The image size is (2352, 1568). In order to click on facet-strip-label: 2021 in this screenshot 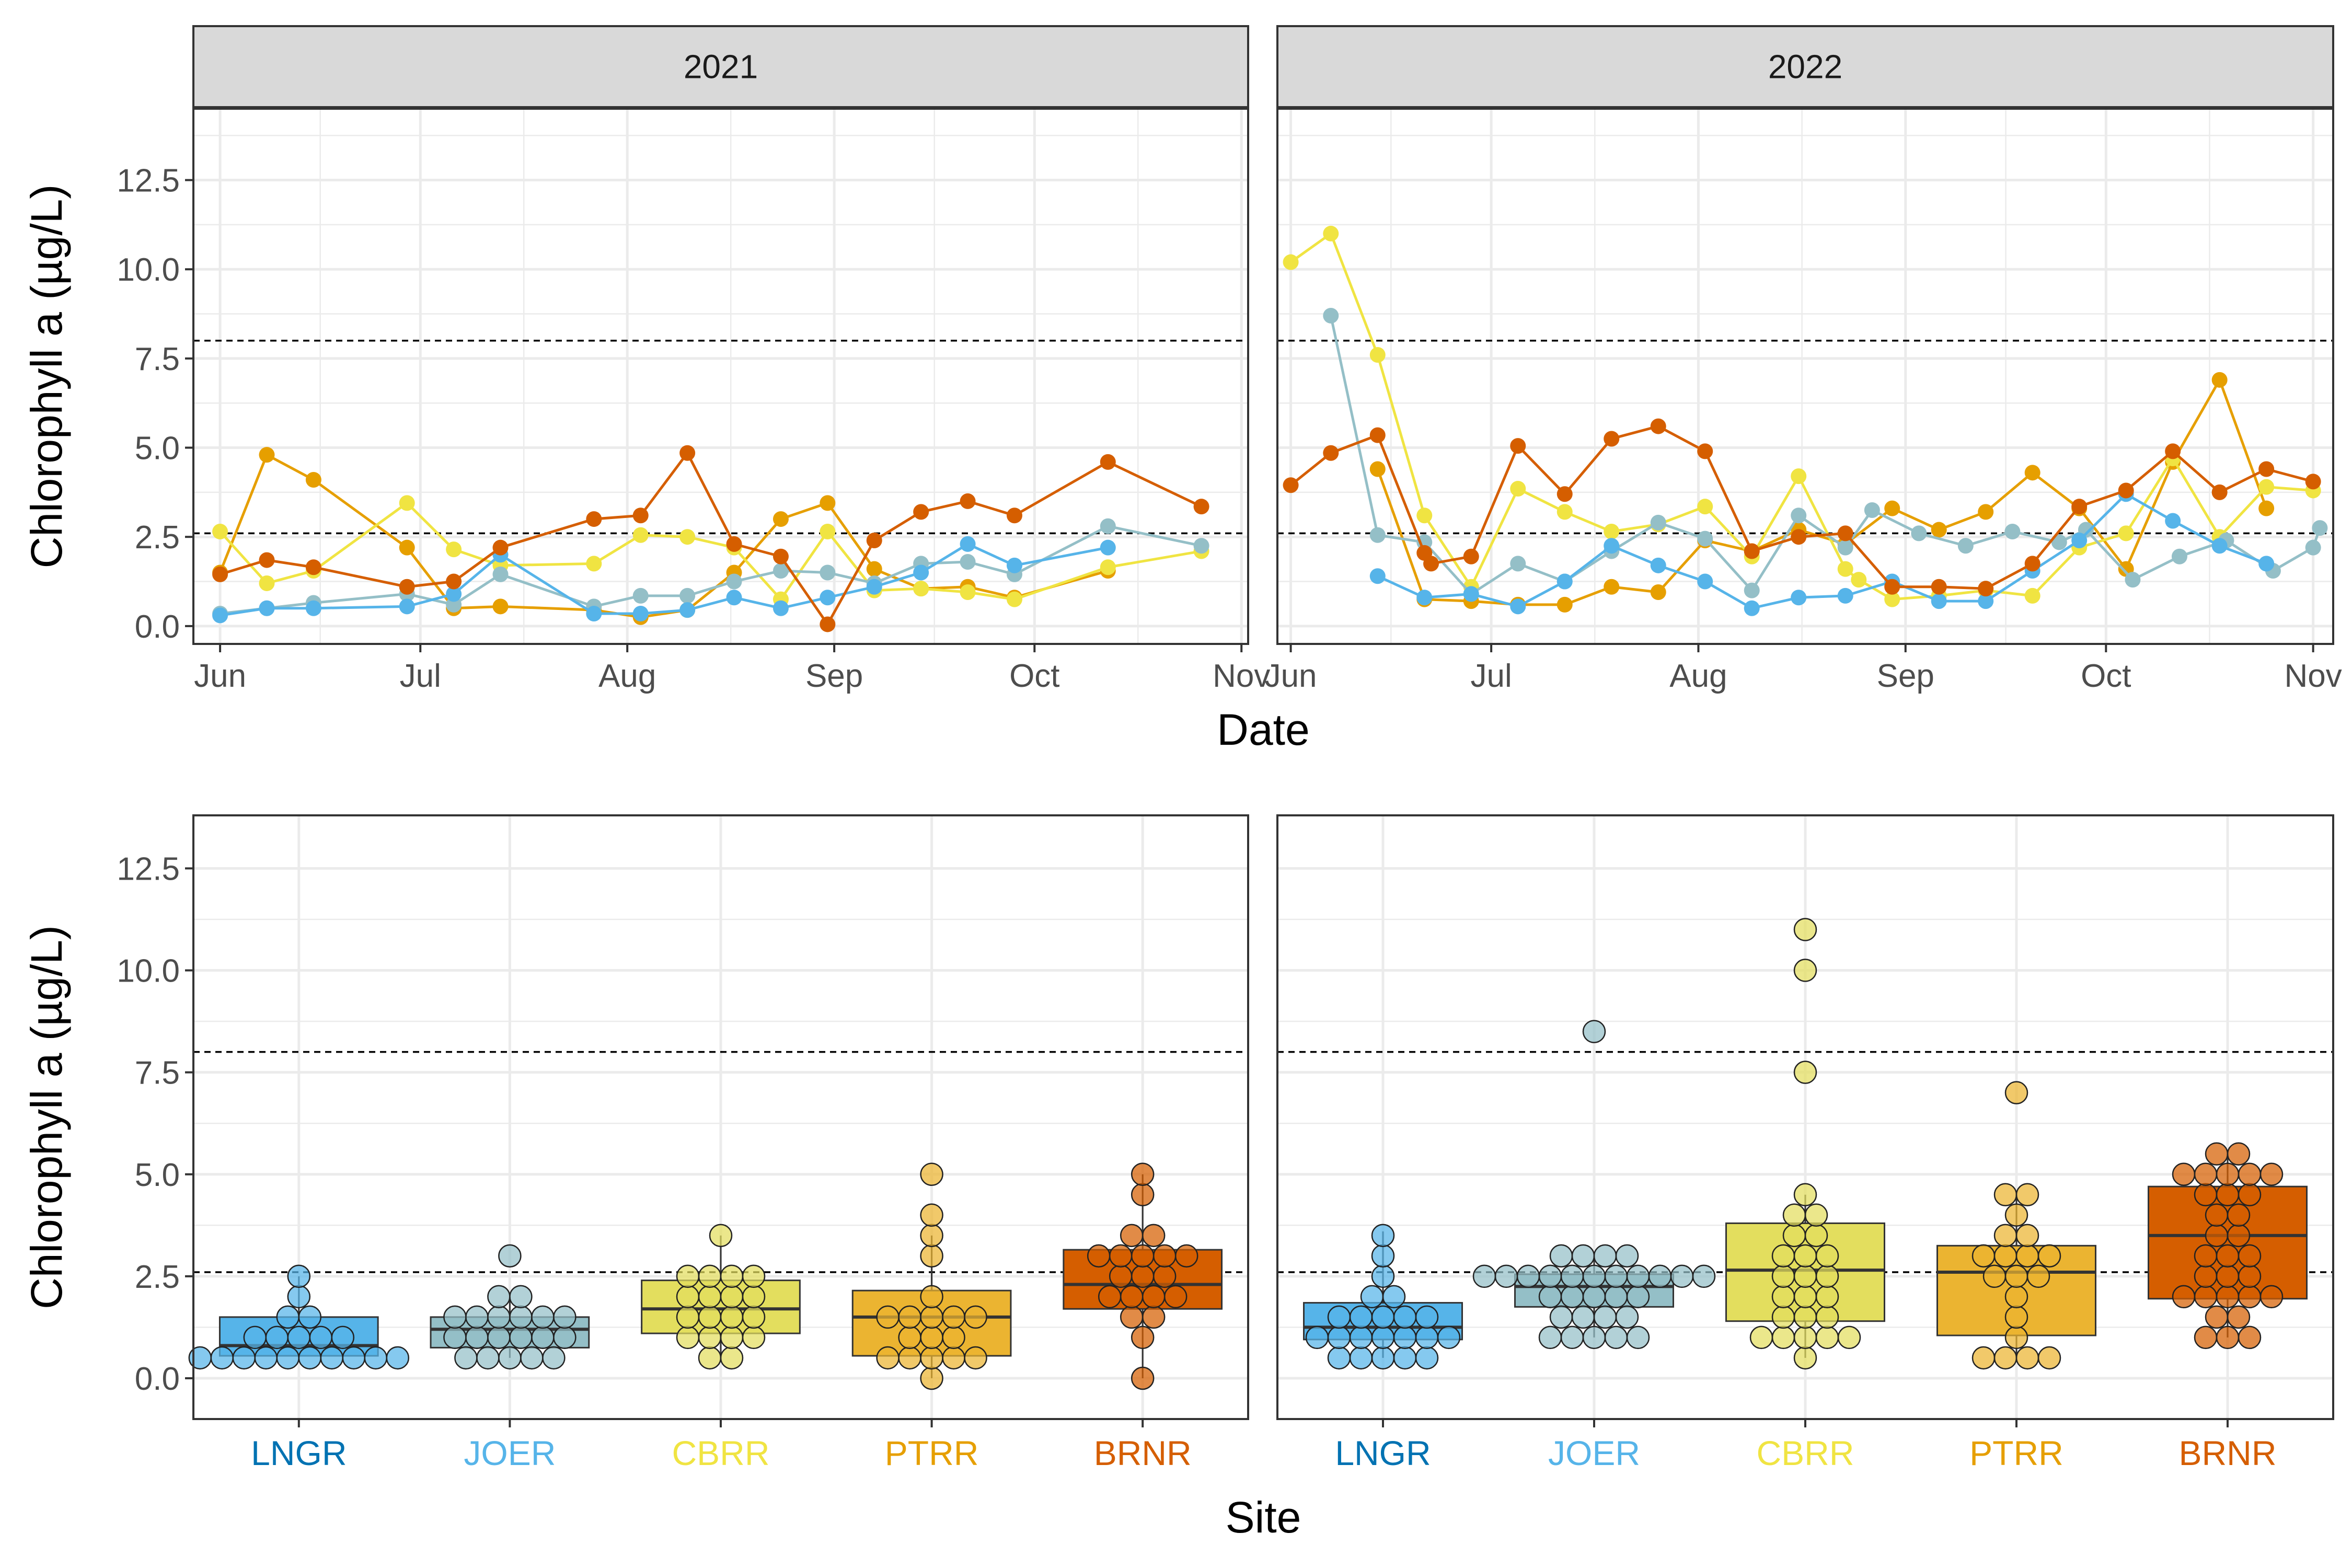, I will do `click(721, 67)`.